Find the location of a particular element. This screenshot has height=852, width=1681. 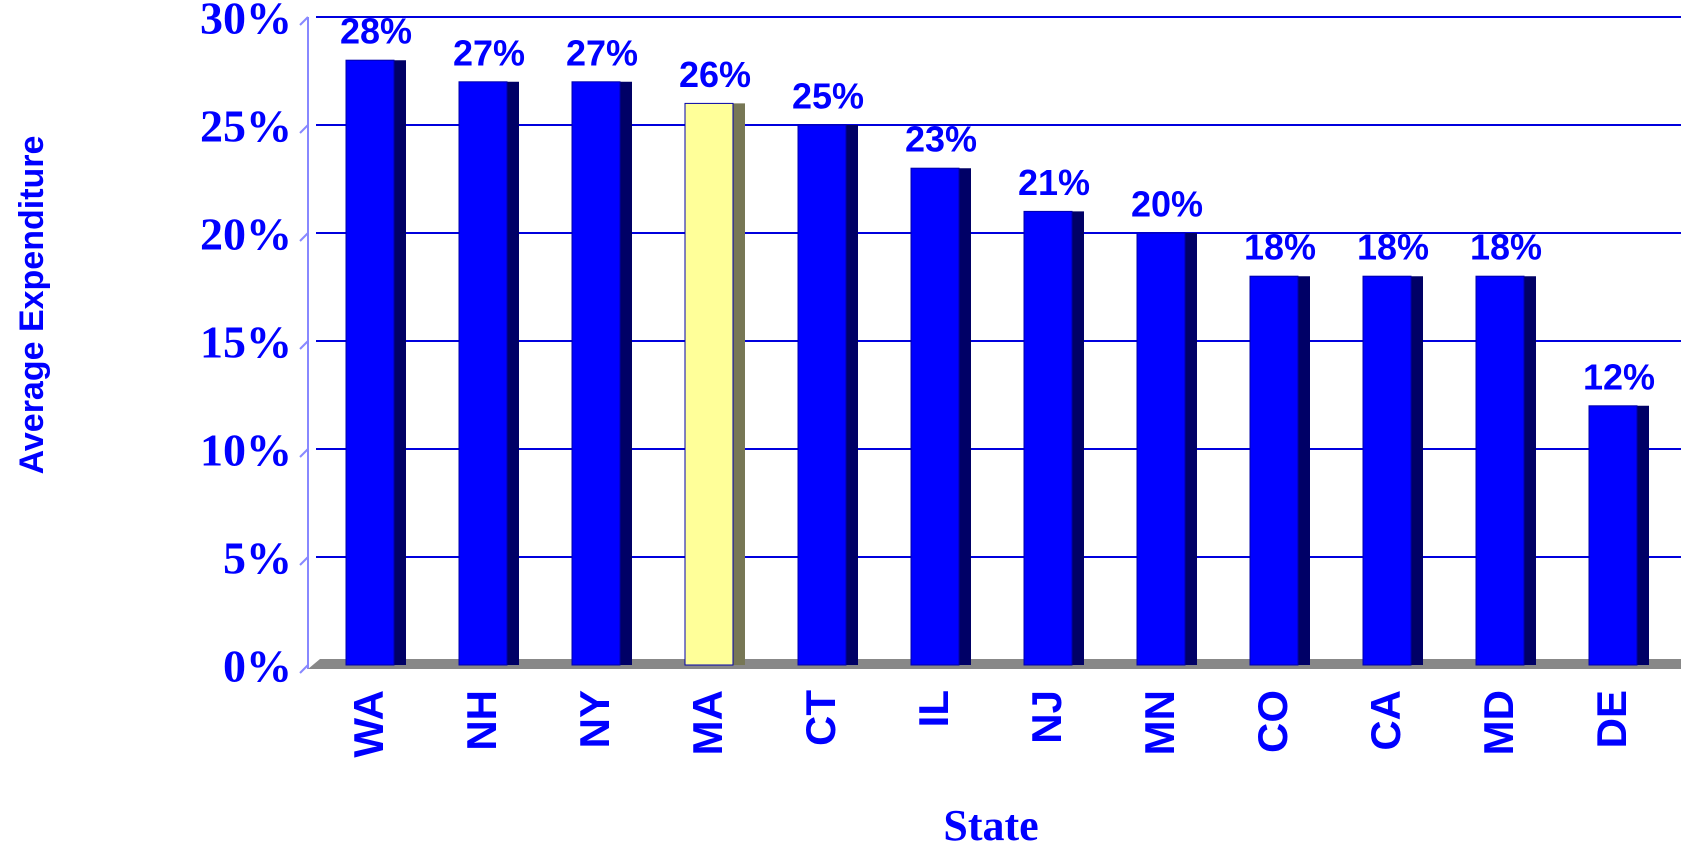

value-label: 23% is located at coordinates (941, 139).